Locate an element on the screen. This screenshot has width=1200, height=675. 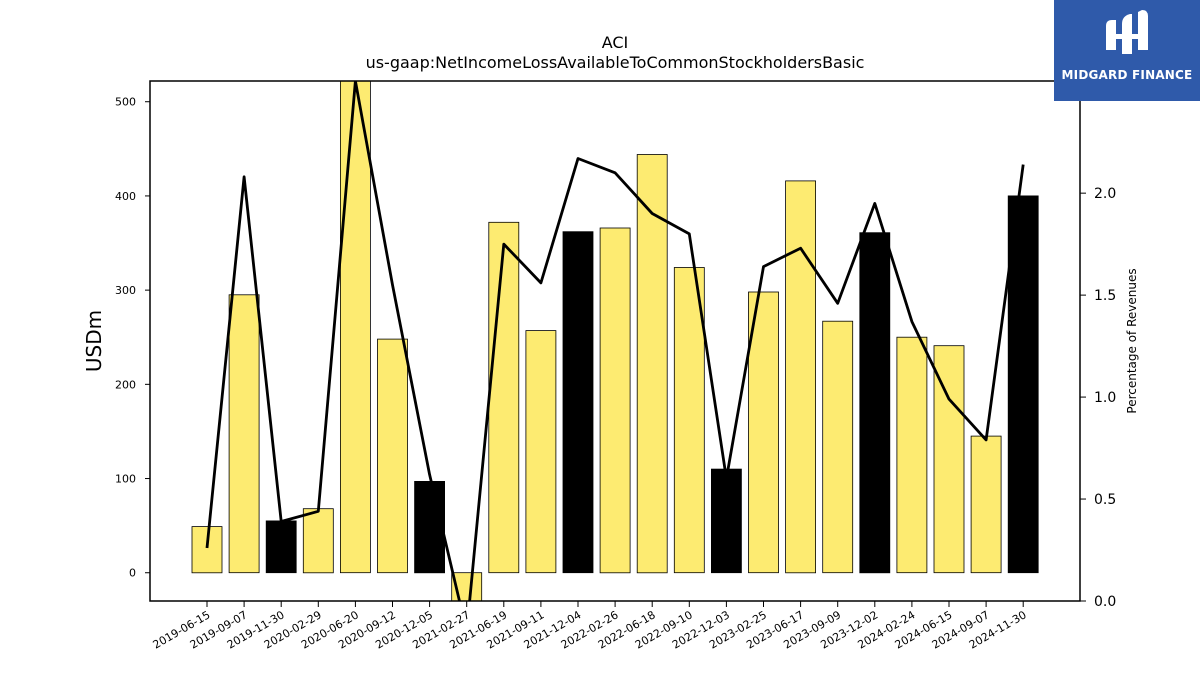
y2-axis-label: Percentage of Revenues is located at coordinates (1132, 340).